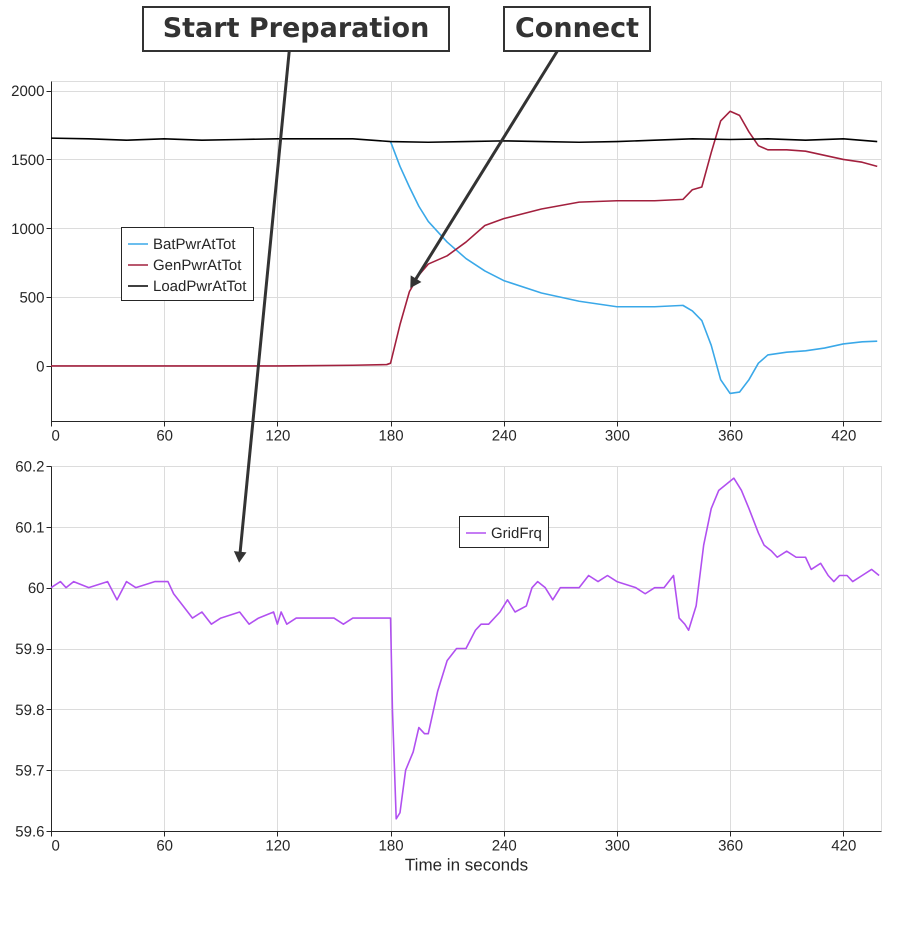 The height and width of the screenshot is (951, 923). Describe the element at coordinates (634, 267) in the screenshot. I see `line-series` at that location.